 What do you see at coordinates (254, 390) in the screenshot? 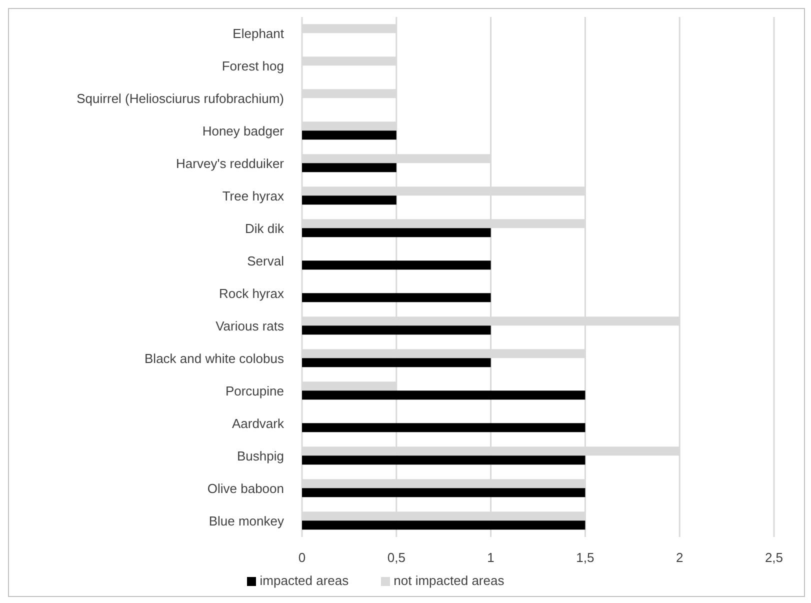
I see `y-tick-label: Porcupine` at bounding box center [254, 390].